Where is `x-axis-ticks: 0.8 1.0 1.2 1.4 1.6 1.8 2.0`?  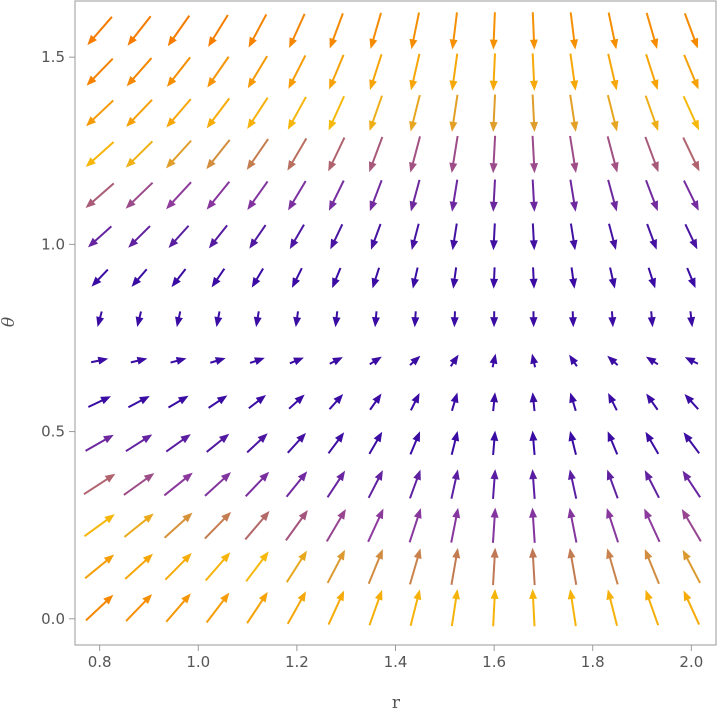 x-axis-ticks: 0.8 1.0 1.2 1.4 1.6 1.8 2.0 is located at coordinates (395, 658).